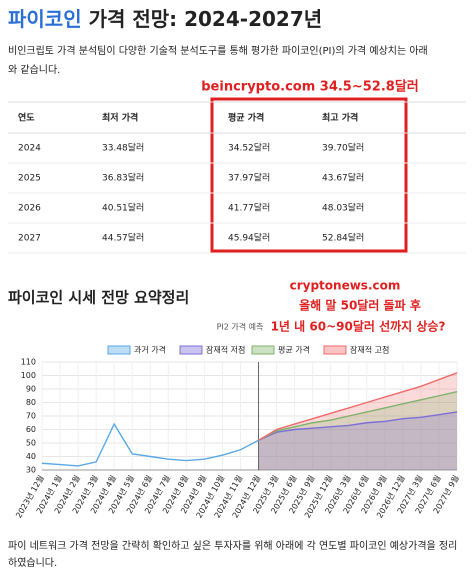 Image resolution: width=474 pixels, height=571 pixels. What do you see at coordinates (240, 327) in the screenshot?
I see `chart-title: PI2 가격 예측` at bounding box center [240, 327].